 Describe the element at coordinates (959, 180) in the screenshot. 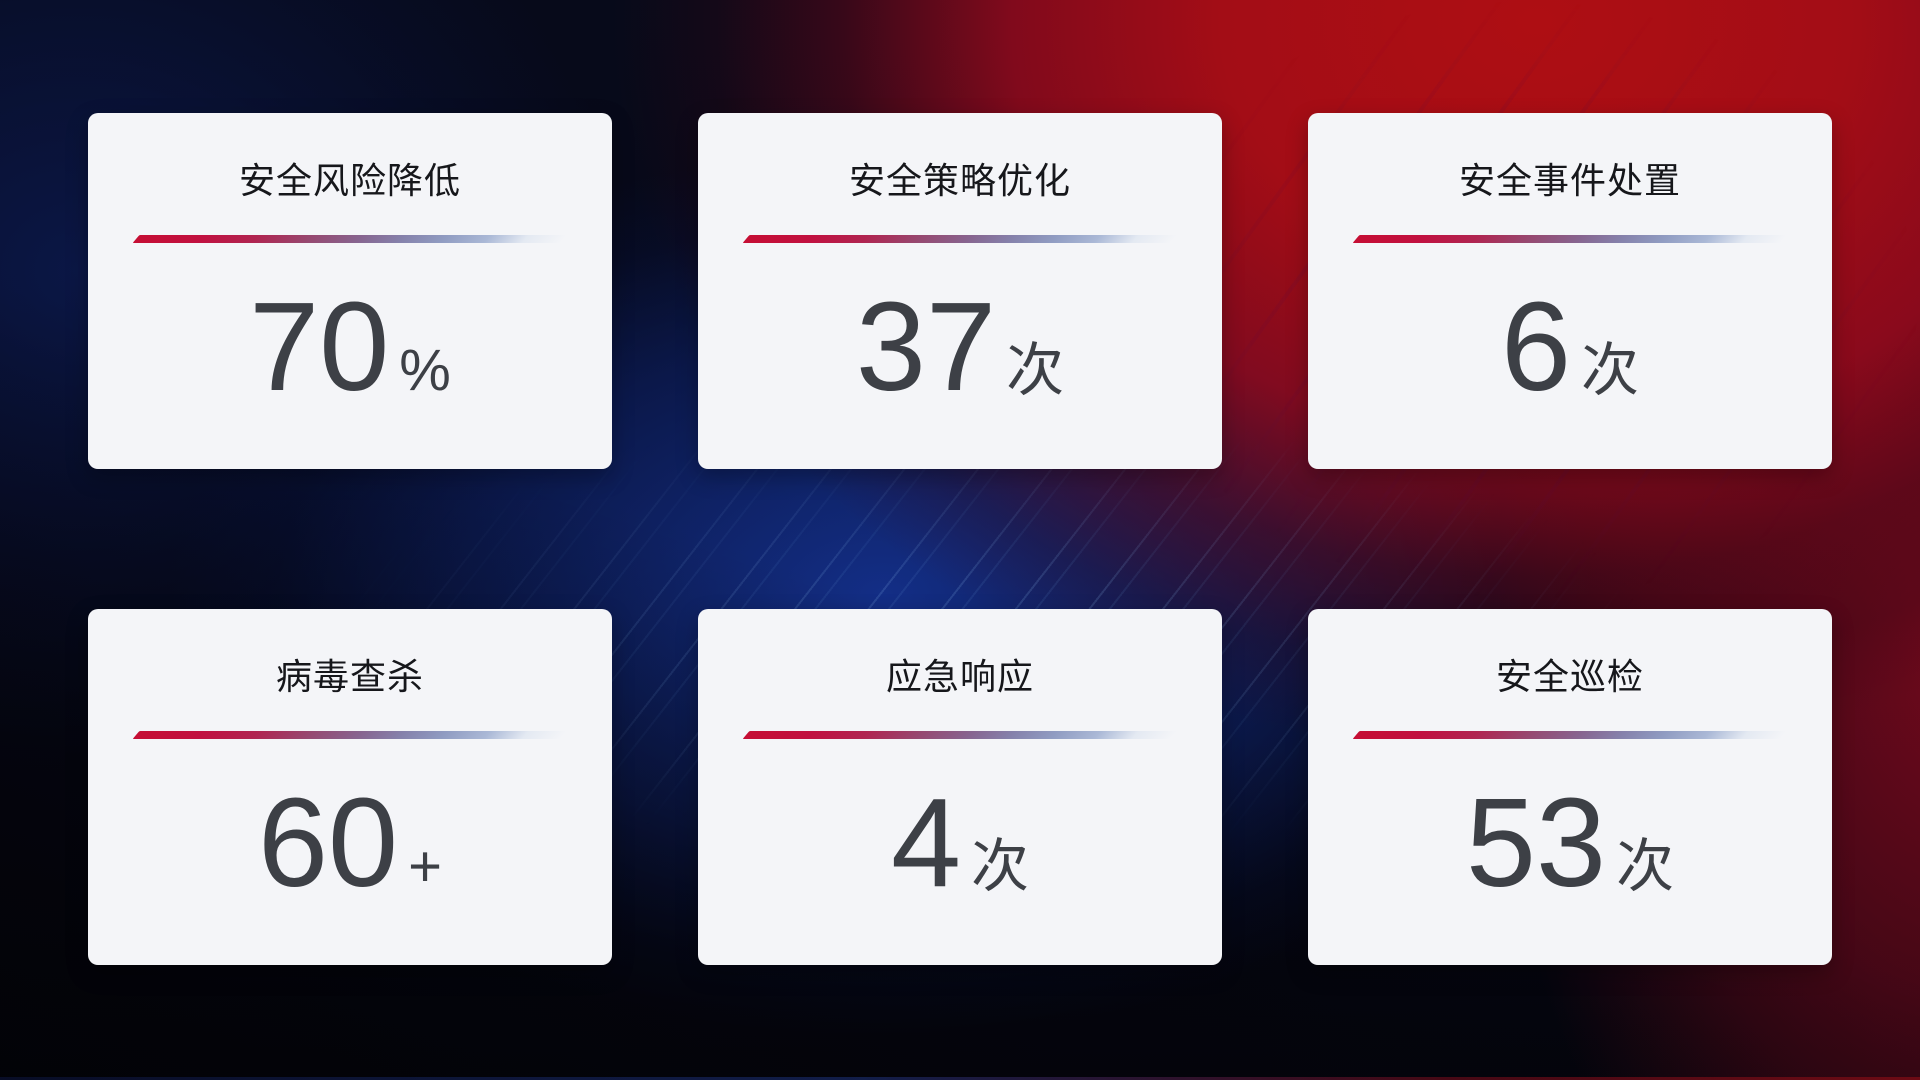

I see `card-title: 安全策略优化` at that location.